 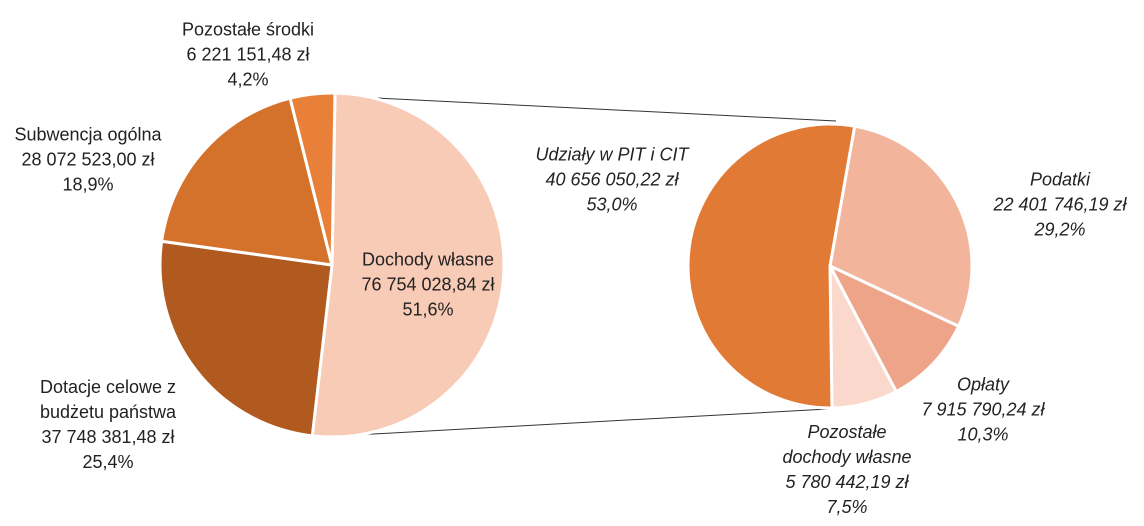 I want to click on slice-label: Udziały w PIT i CIT 40 656 050,22 zł 53,0%, so click(x=612, y=180).